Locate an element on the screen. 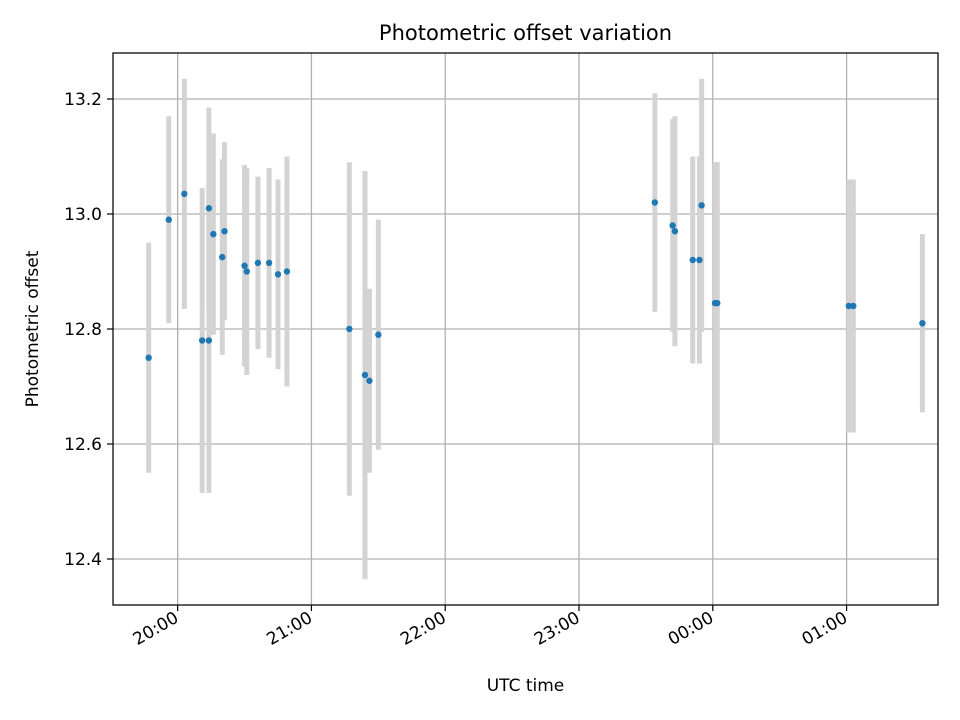 The height and width of the screenshot is (720, 960). chart-title: Photometric offset variation is located at coordinates (525, 33).